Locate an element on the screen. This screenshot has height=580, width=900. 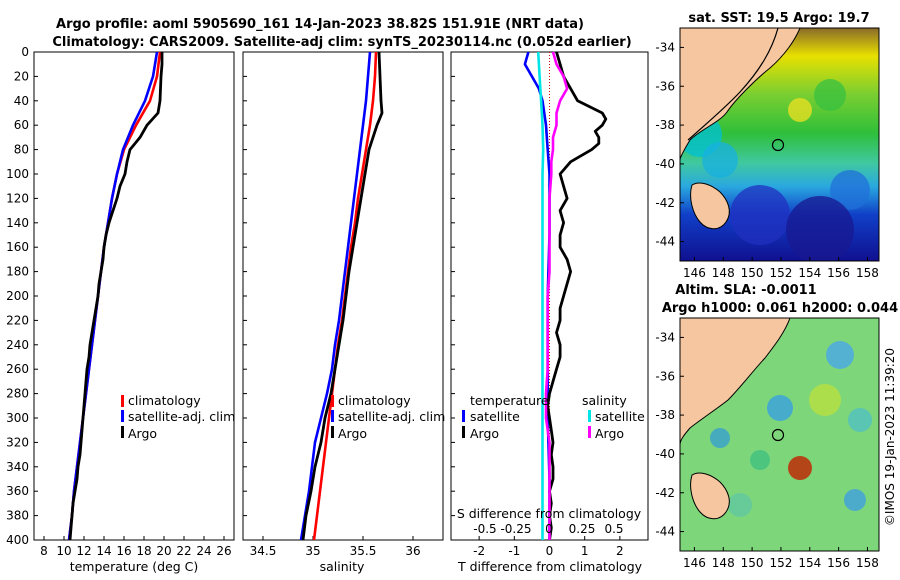
temperature-x-axis: 8 10 12 14 16 18 20 22 24 26 is located at coordinates (136, 547).